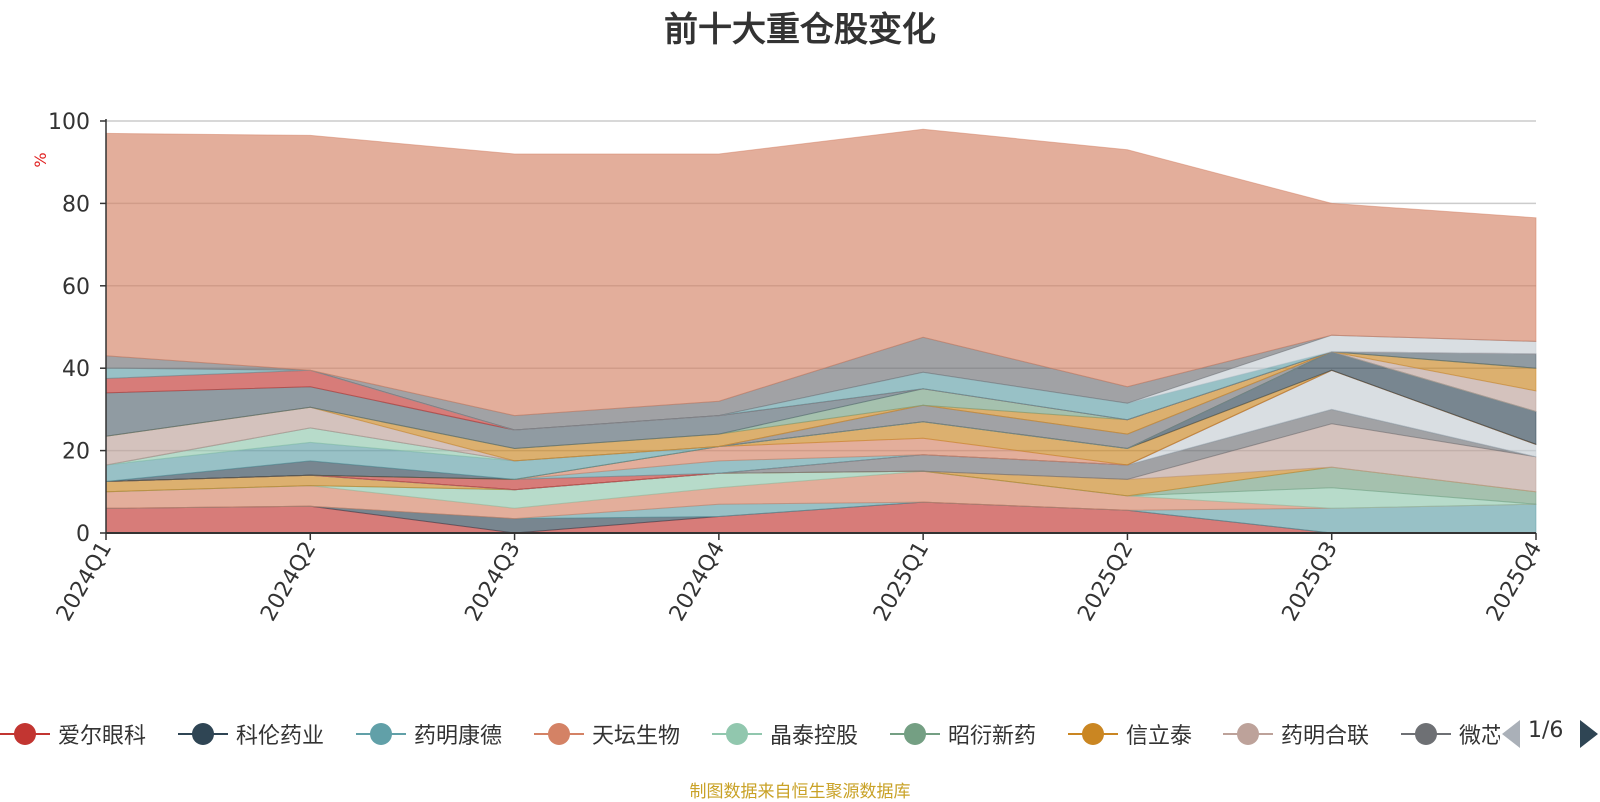 Image resolution: width=1600 pixels, height=802 pixels. I want to click on x-tick-label: 2024Q4, so click(697, 582).